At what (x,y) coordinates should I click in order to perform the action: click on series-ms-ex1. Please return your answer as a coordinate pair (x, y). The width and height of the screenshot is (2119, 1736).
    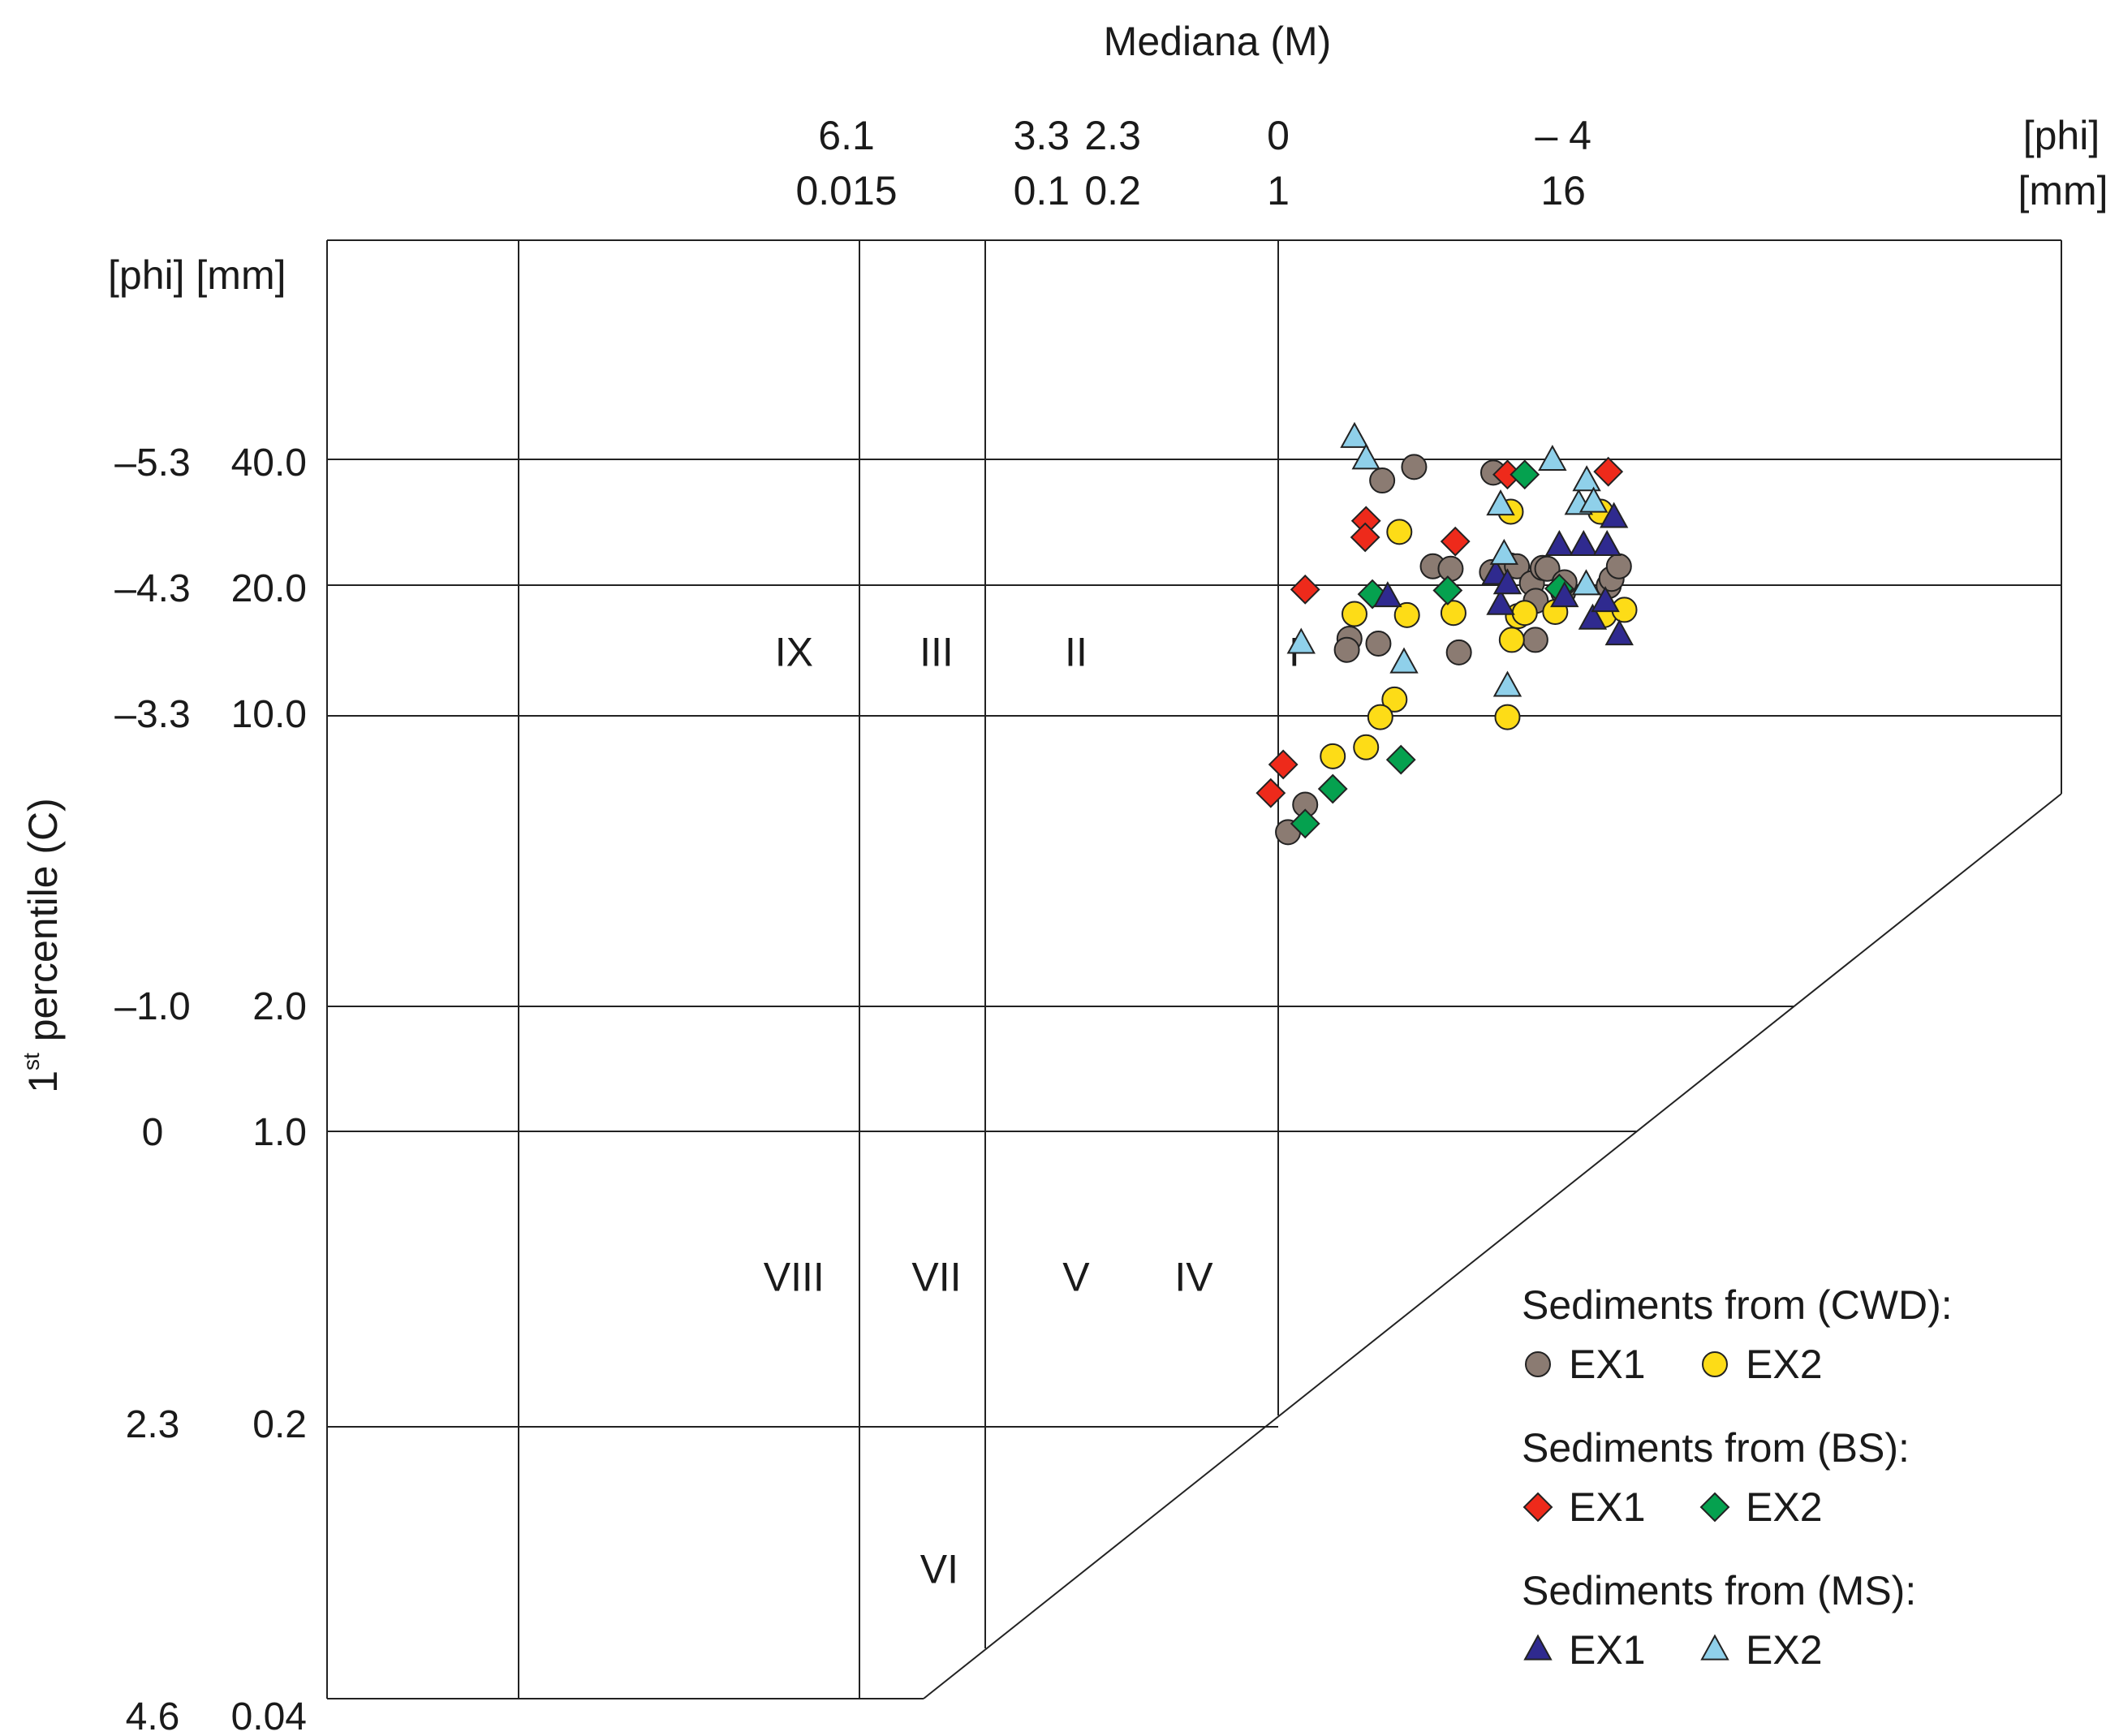
    Looking at the image, I should click on (1503, 574).